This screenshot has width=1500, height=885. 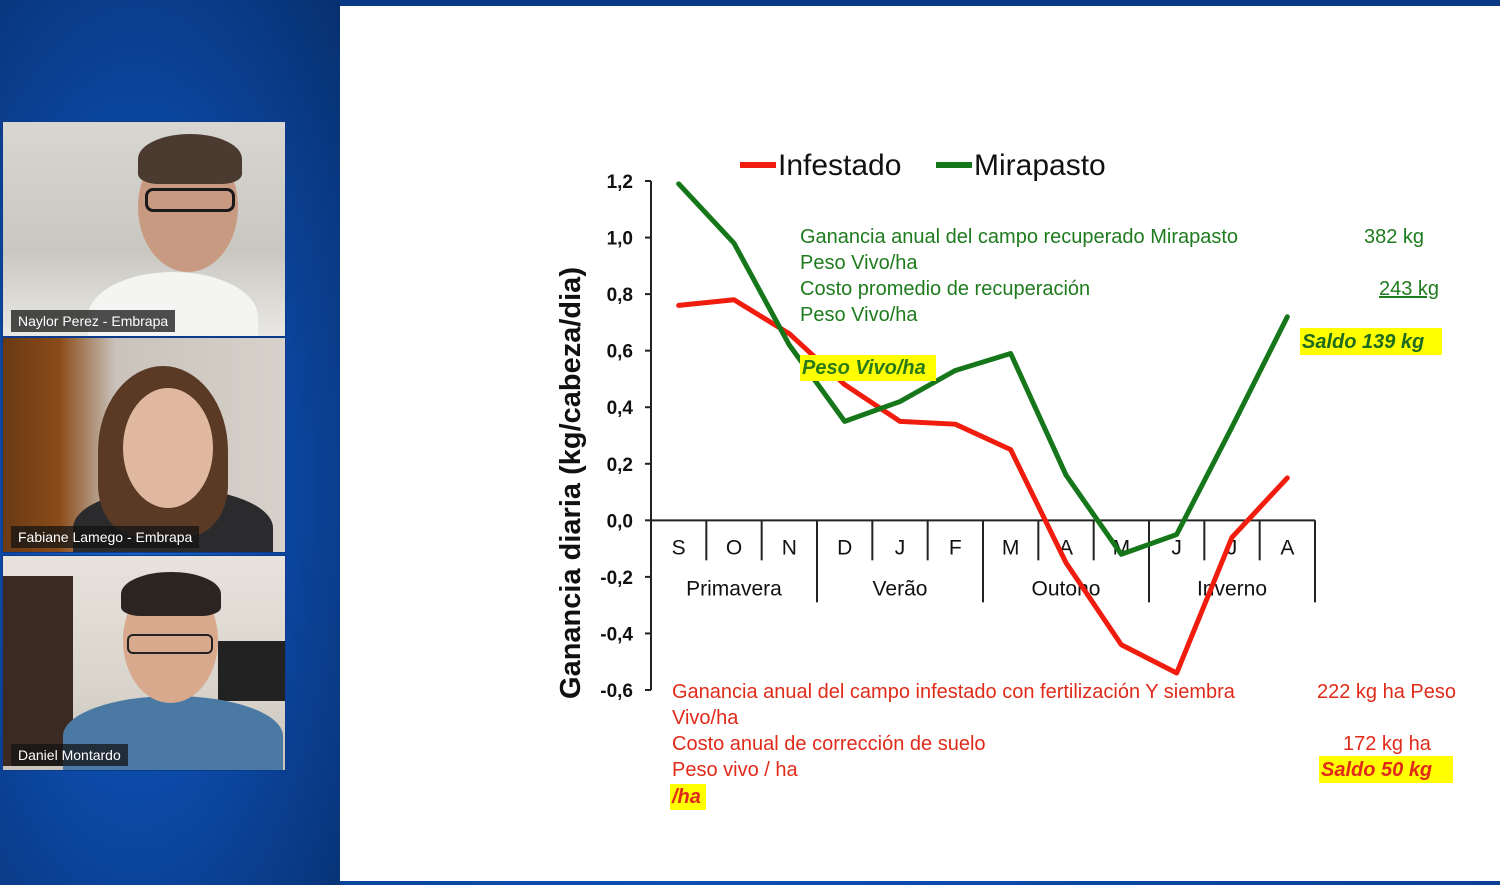 What do you see at coordinates (620, 465) in the screenshot?
I see `y-tick-label: 0,2` at bounding box center [620, 465].